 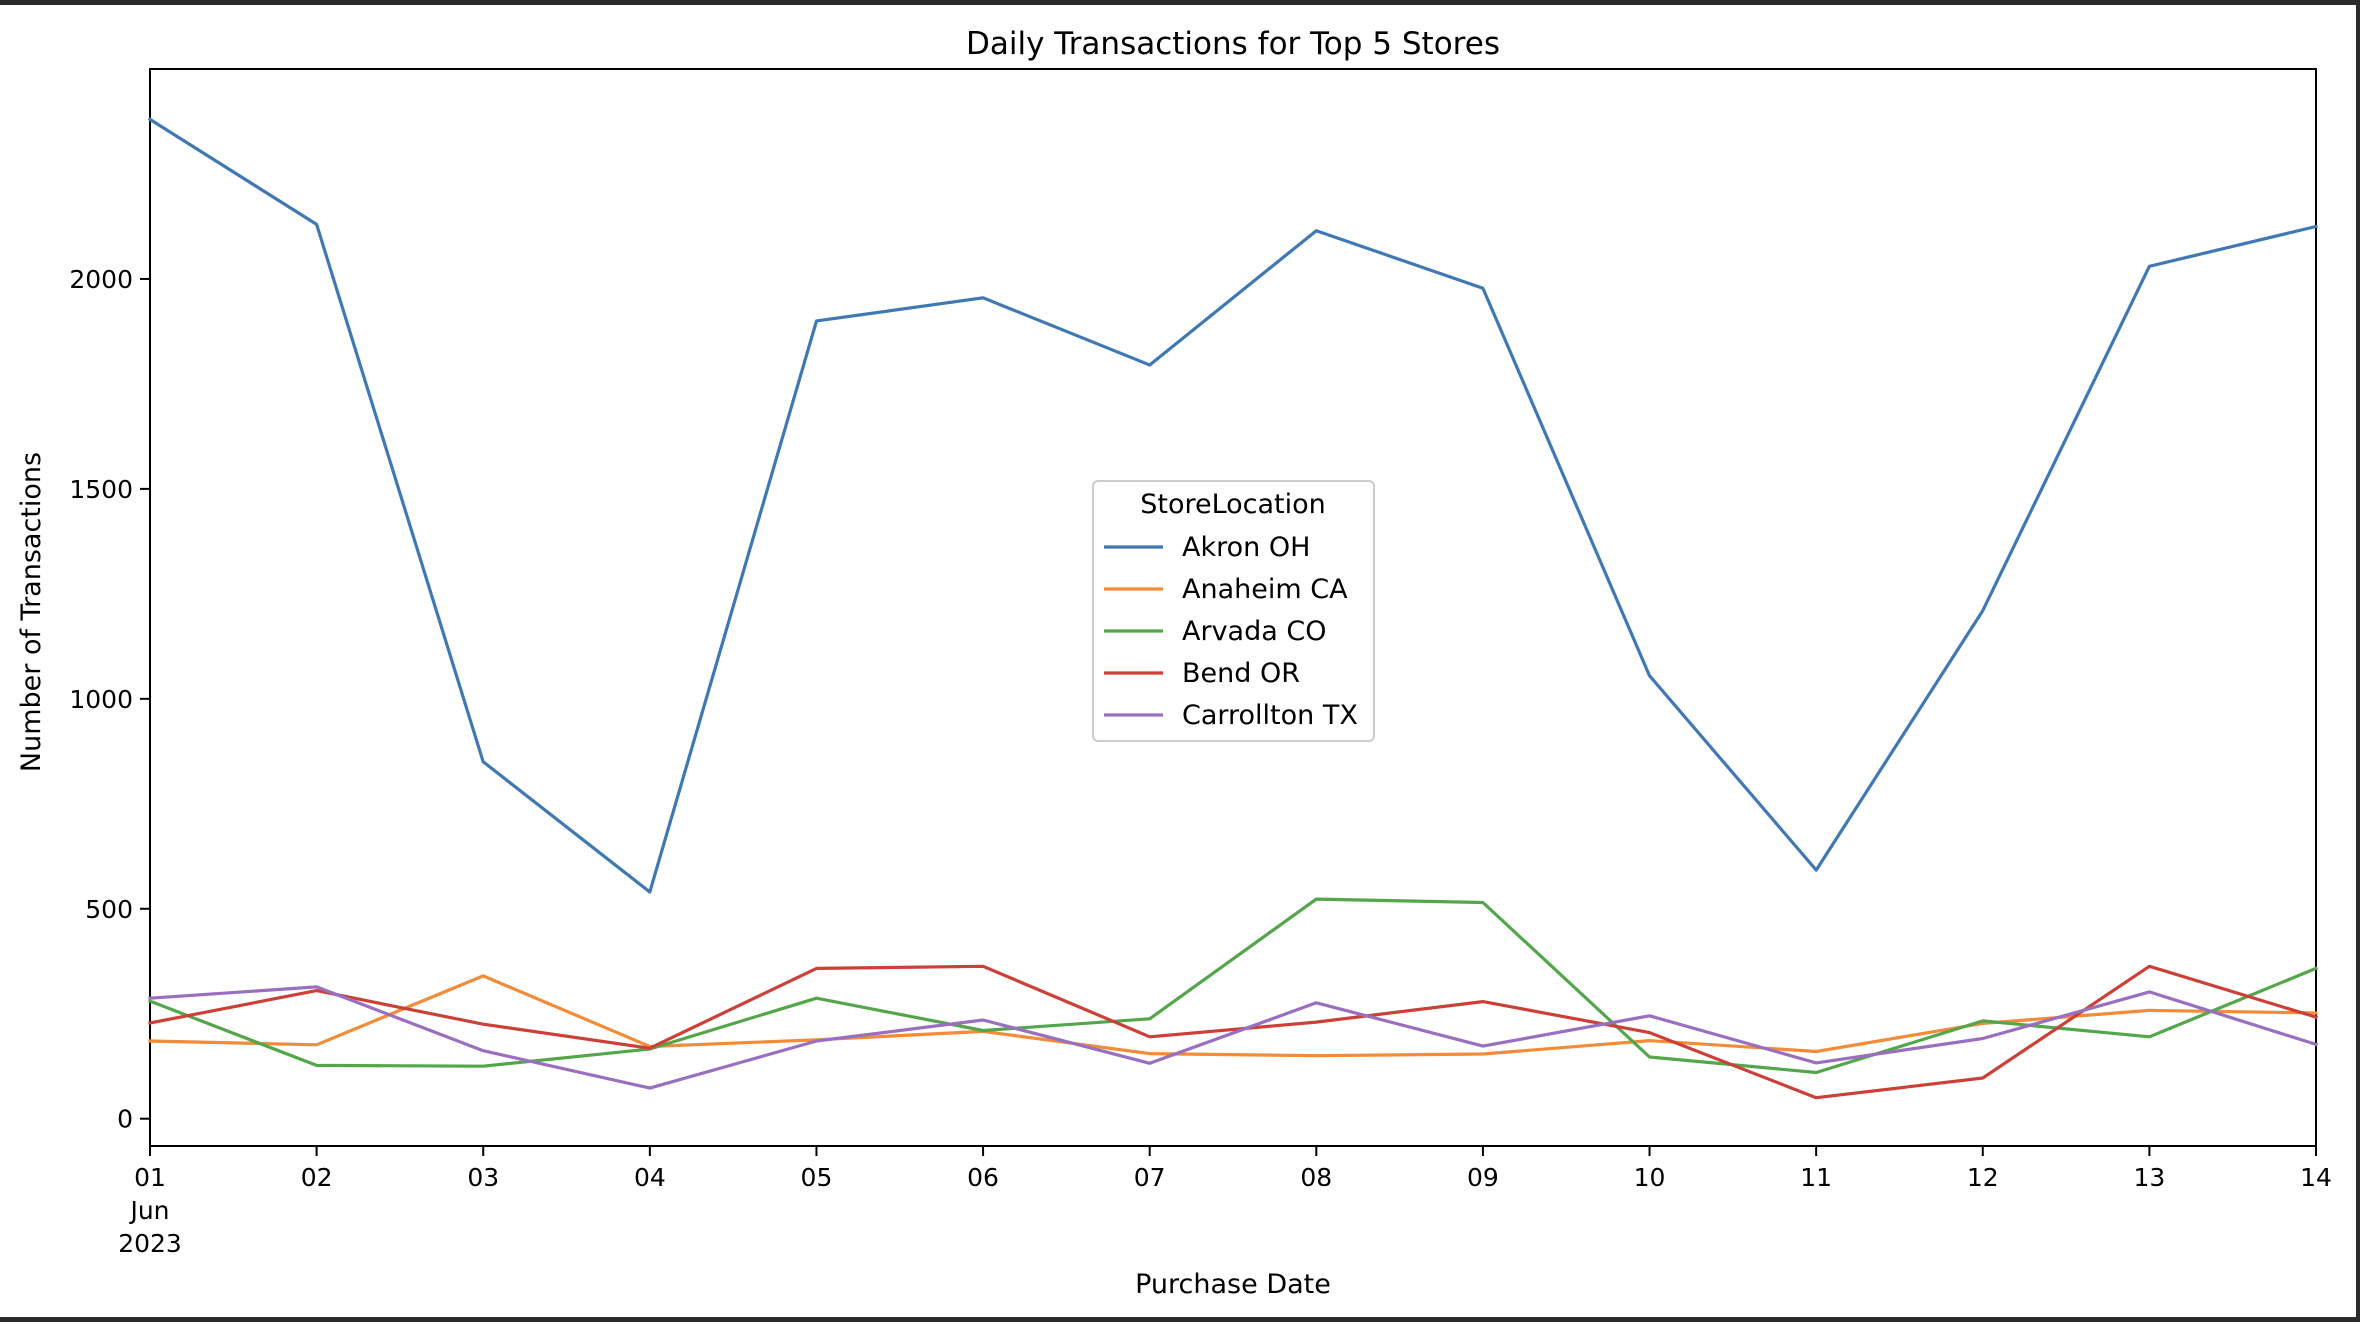 I want to click on x-tick-label: 06, so click(x=983, y=1177).